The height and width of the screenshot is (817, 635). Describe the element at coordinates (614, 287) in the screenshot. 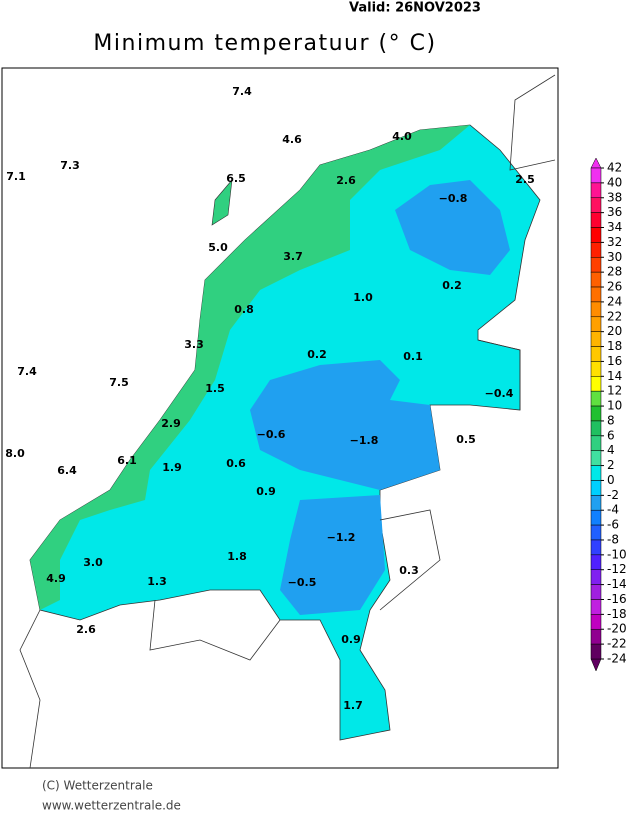

I see `legend-tick-label: 26` at that location.